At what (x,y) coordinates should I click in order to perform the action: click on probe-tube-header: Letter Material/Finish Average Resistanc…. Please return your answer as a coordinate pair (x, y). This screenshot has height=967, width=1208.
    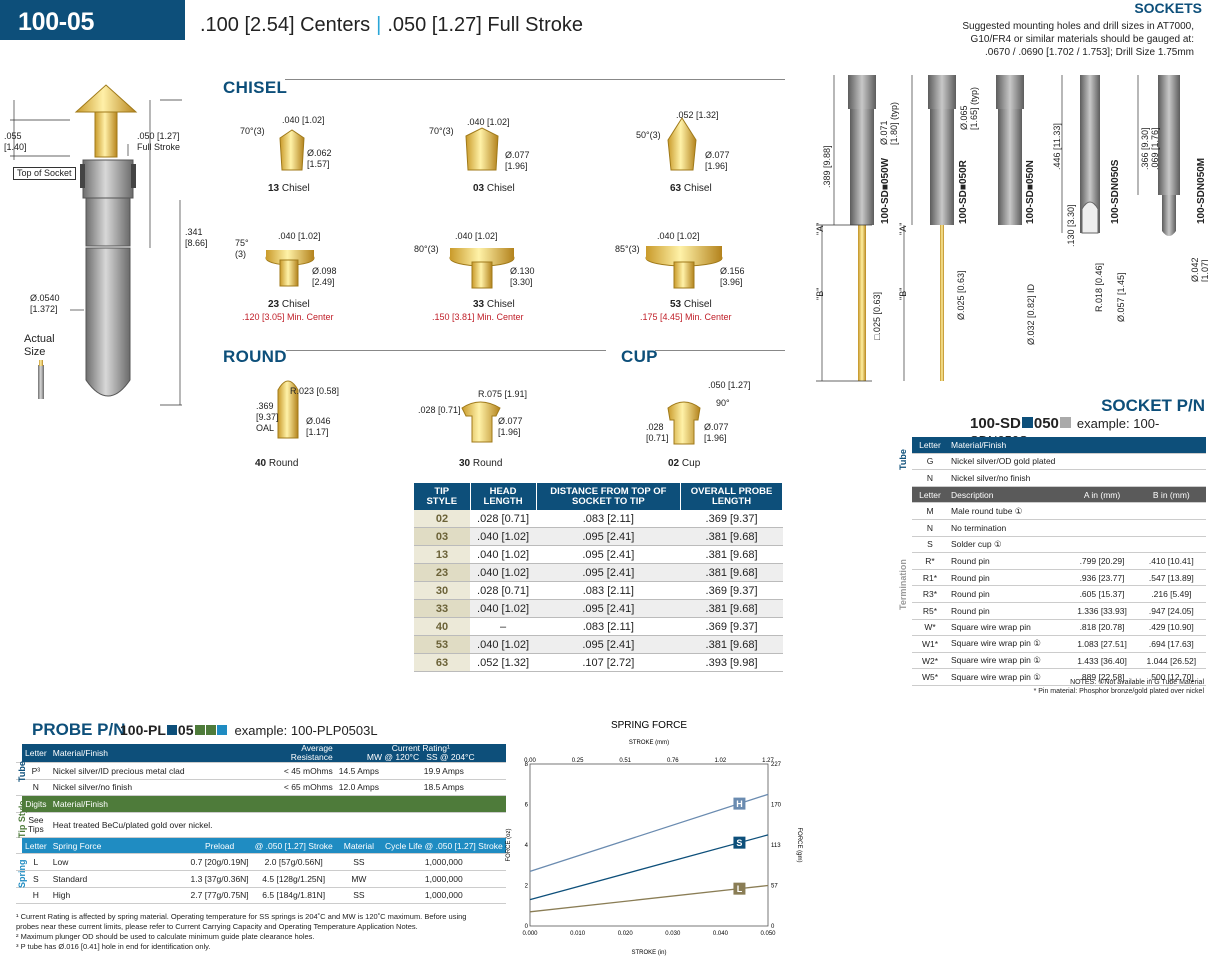
    Looking at the image, I should click on (261, 753).